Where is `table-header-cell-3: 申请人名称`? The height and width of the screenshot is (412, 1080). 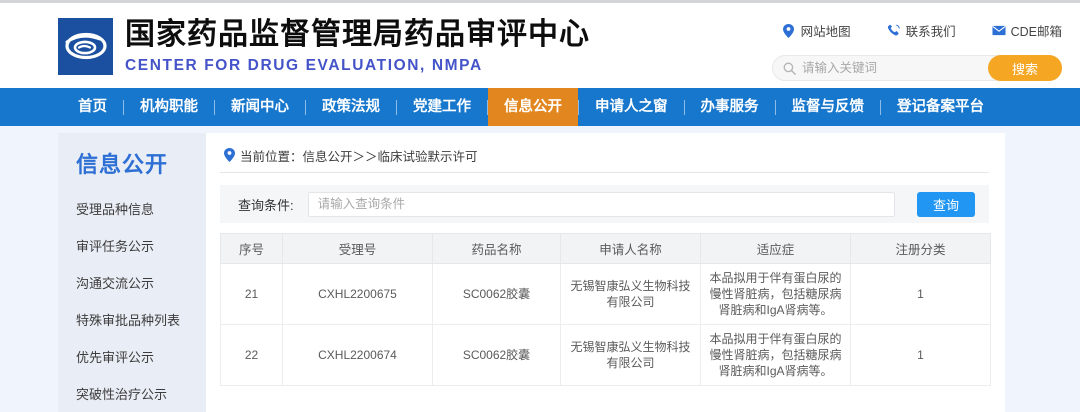 table-header-cell-3: 申请人名称 is located at coordinates (630, 248).